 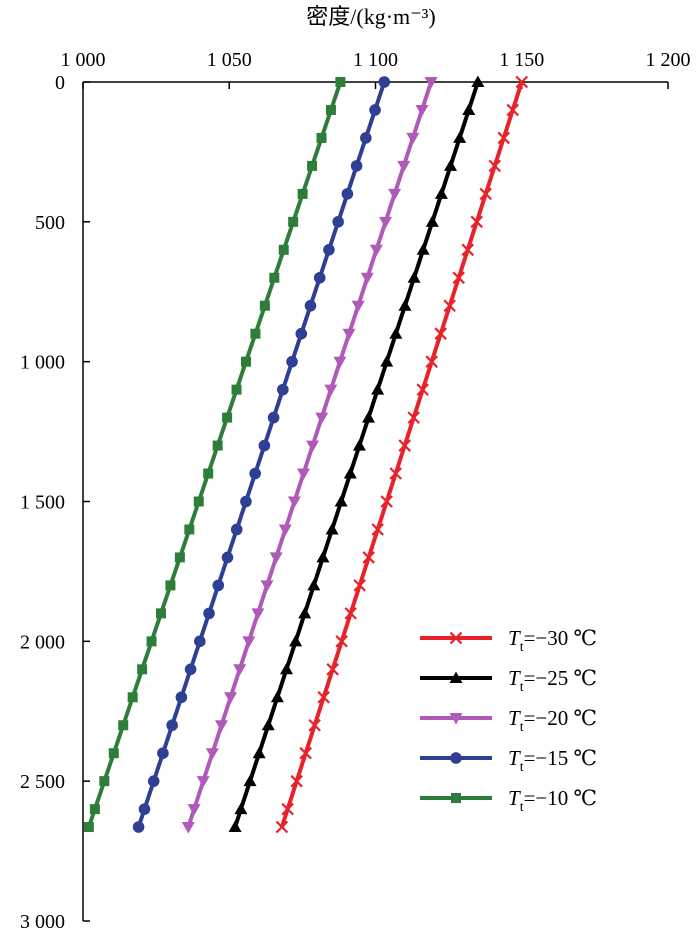 I want to click on y-tick-label: 0, so click(x=60, y=83).